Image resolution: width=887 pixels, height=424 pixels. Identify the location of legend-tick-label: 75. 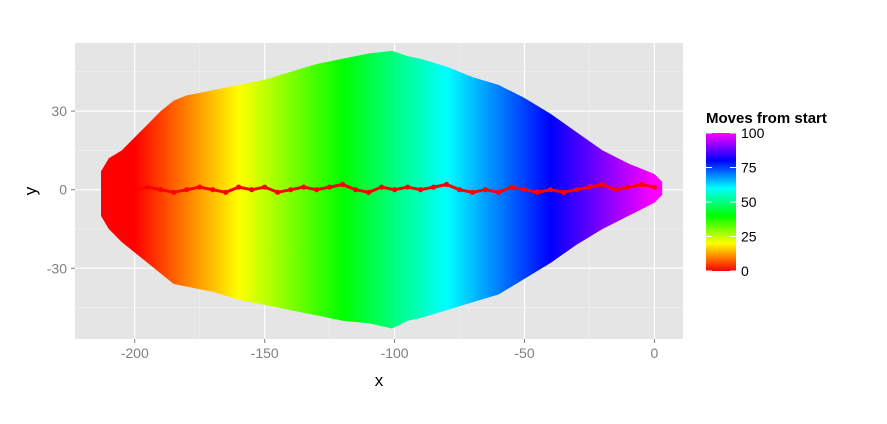
(749, 168).